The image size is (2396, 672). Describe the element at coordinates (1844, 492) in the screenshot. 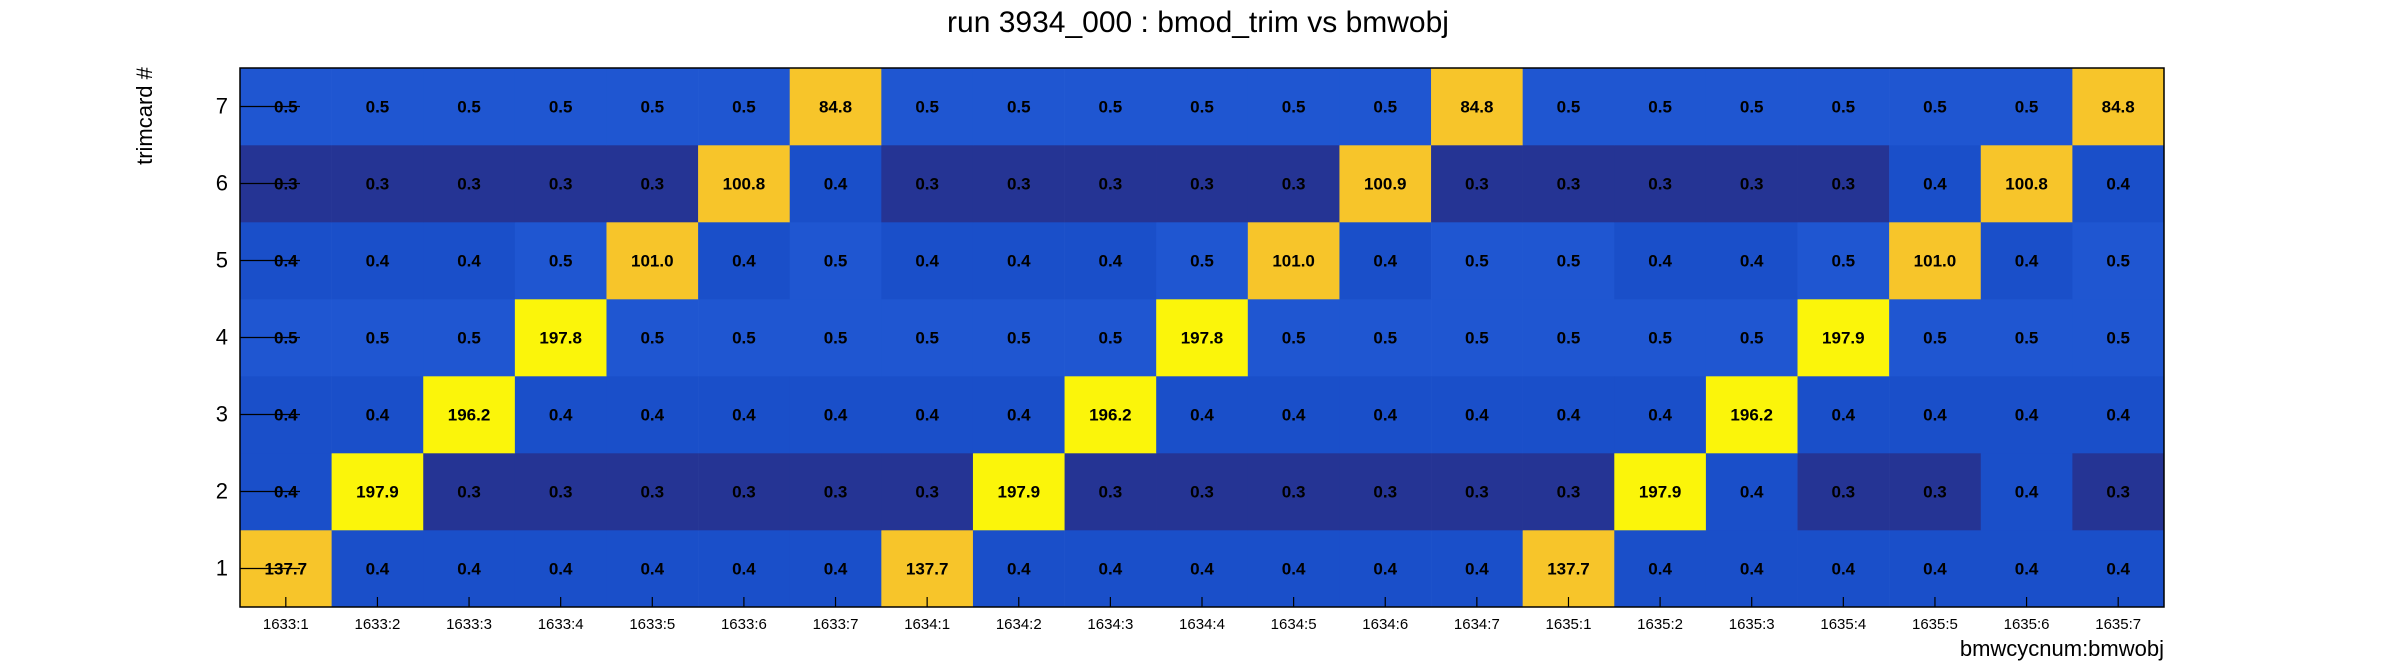

I see `heatmap-cell-label-1-17: 0.3` at that location.